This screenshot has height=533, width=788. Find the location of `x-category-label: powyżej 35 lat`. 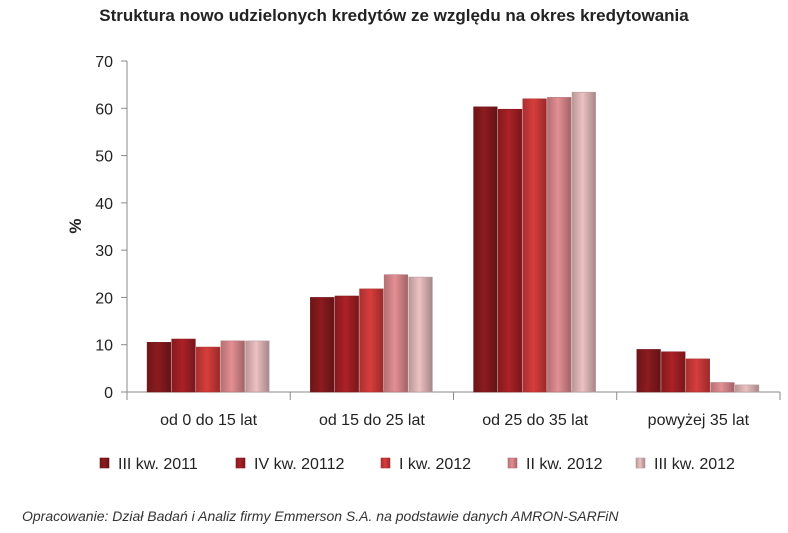

x-category-label: powyżej 35 lat is located at coordinates (699, 420).